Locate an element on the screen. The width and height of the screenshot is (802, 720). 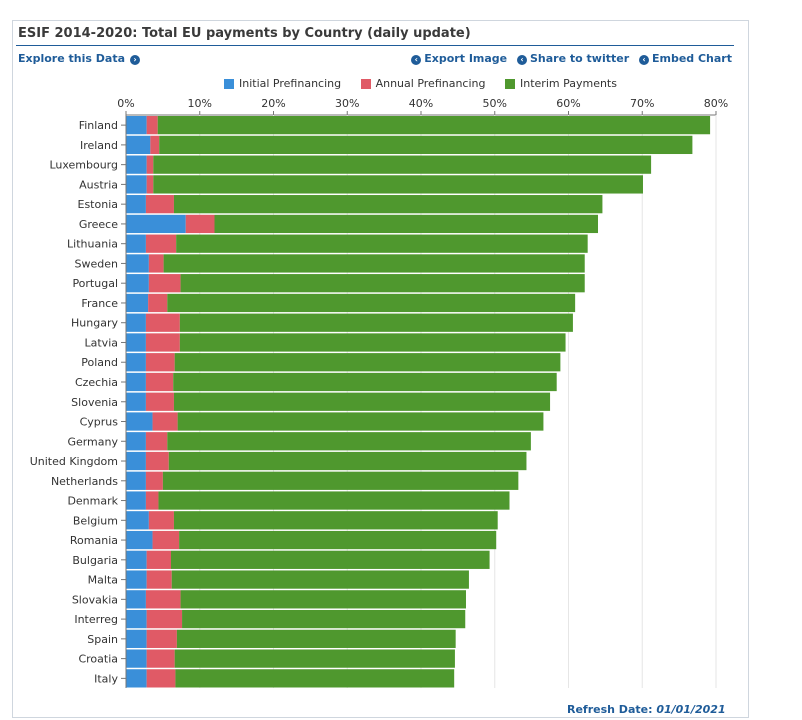
legend-item-initial: Initial Prefinancing is located at coordinates (282, 83).